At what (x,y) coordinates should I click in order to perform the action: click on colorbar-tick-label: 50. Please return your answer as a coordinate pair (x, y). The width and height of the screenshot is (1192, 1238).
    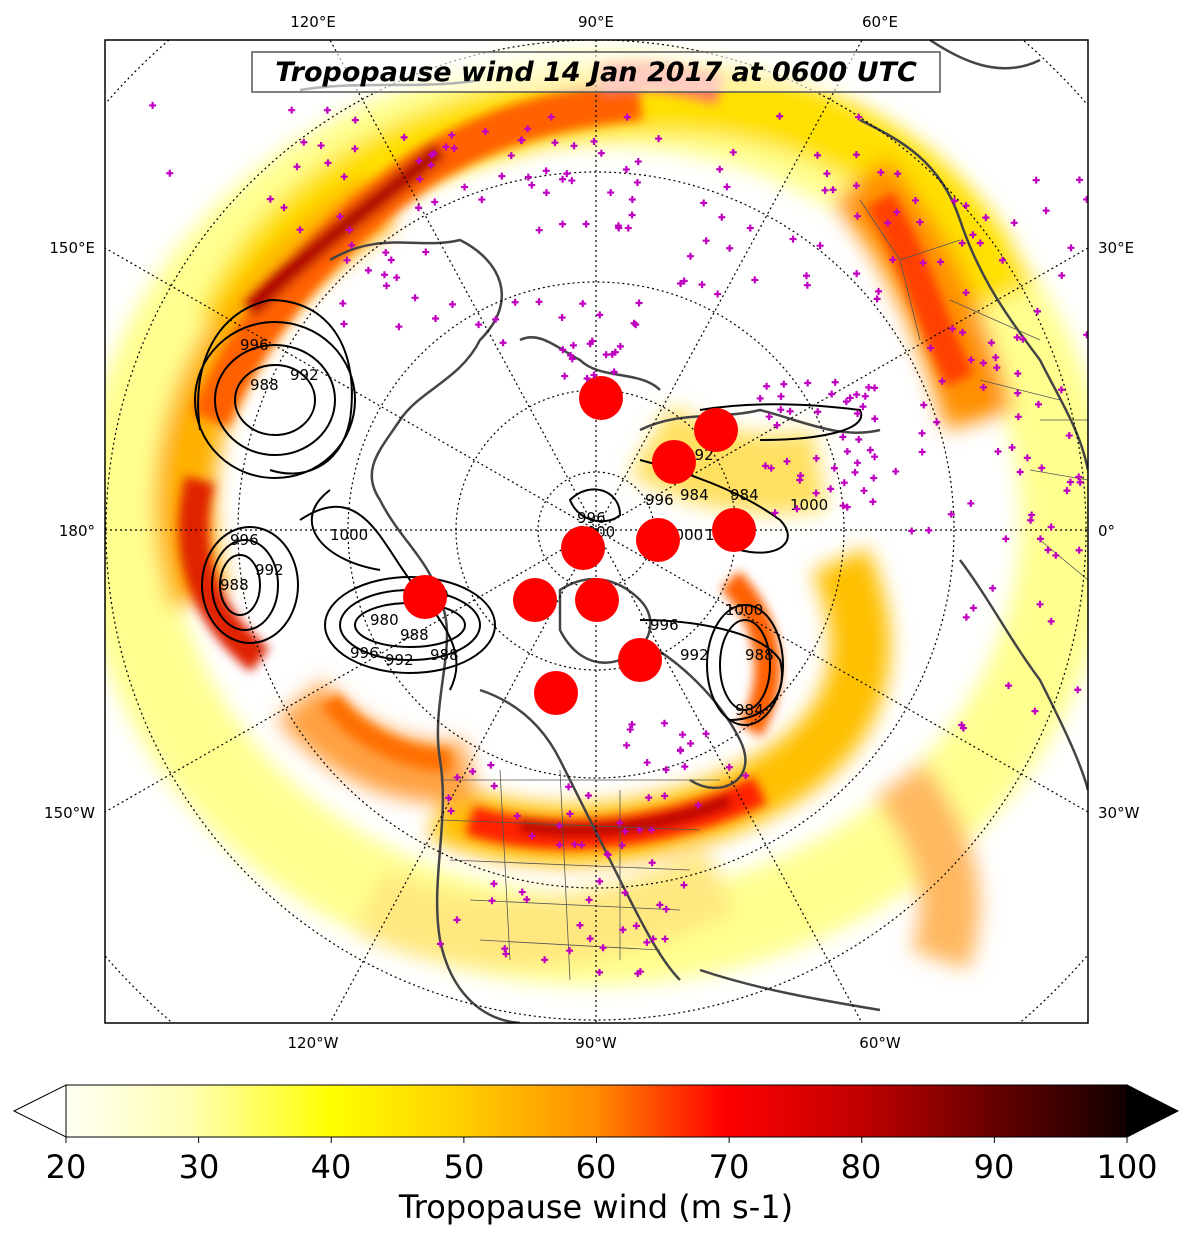
    Looking at the image, I should click on (464, 1167).